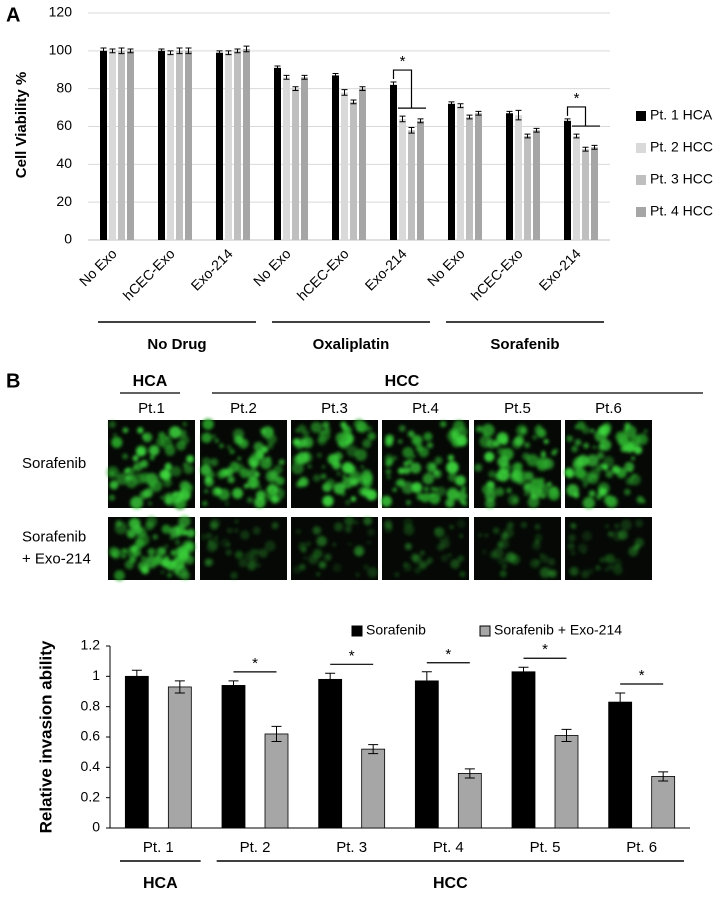  Describe the element at coordinates (68, 239) in the screenshot. I see `y-tick-label: 0` at that location.